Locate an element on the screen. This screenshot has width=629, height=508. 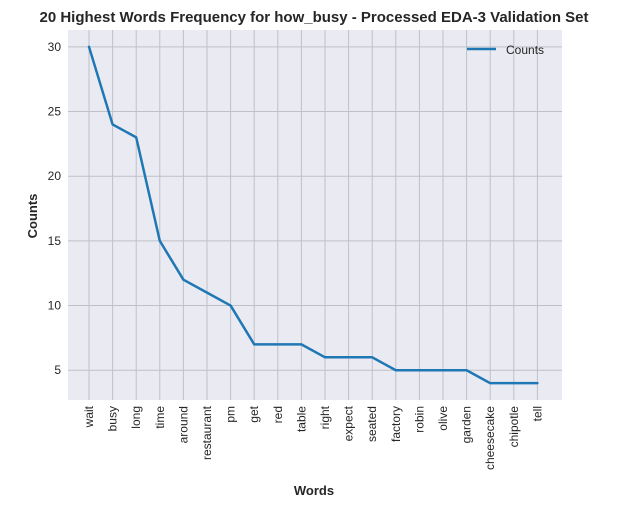
x-tick-label: garden is located at coordinates (467, 424).